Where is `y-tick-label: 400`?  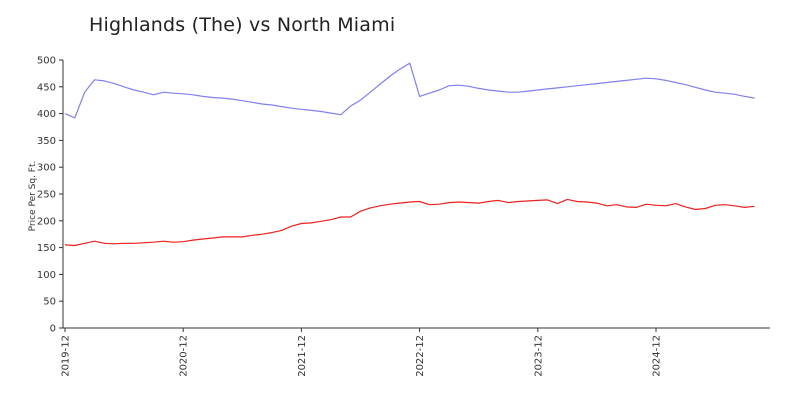
y-tick-label: 400 is located at coordinates (46, 114).